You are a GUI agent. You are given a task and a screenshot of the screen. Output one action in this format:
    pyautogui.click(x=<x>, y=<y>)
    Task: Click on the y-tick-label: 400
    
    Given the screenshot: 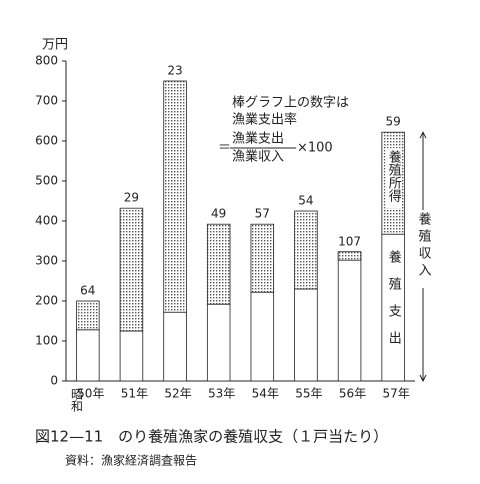 What is the action you would take?
    pyautogui.click(x=46, y=221)
    